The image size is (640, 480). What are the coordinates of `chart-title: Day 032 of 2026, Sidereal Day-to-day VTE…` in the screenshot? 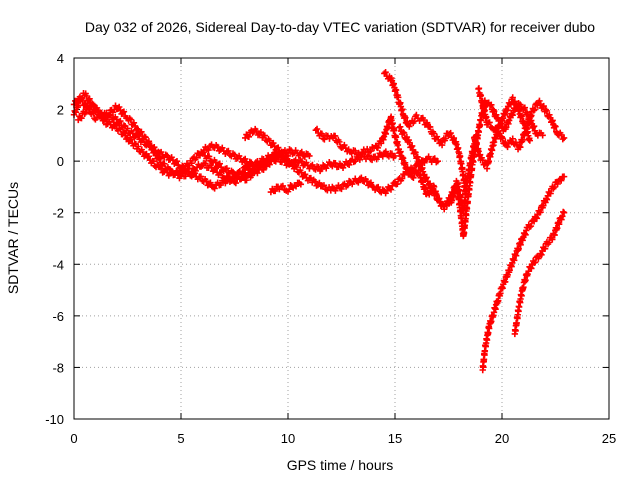 It's located at (340, 27).